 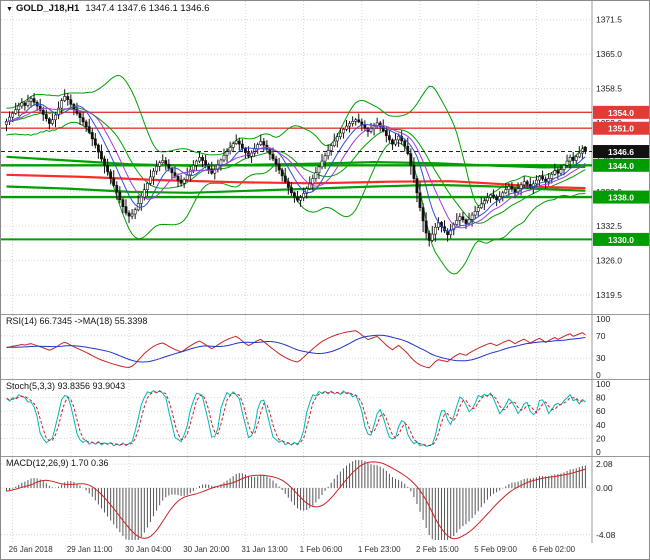 I want to click on time-axis-label: 30 Jan 20:00, so click(x=206, y=549).